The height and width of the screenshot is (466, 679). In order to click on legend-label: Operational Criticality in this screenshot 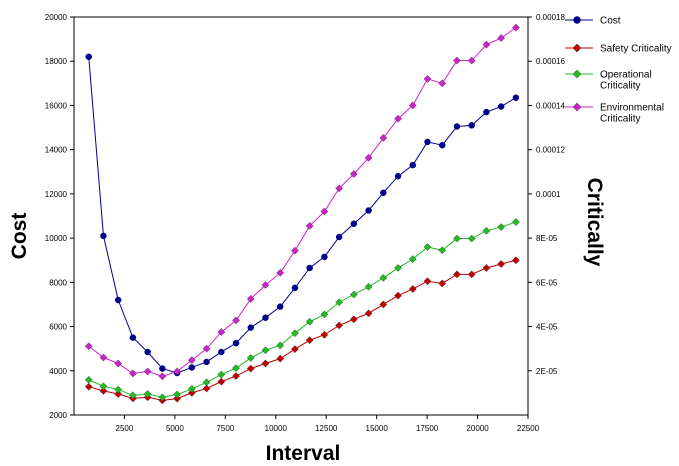, I will do `click(626, 81)`.